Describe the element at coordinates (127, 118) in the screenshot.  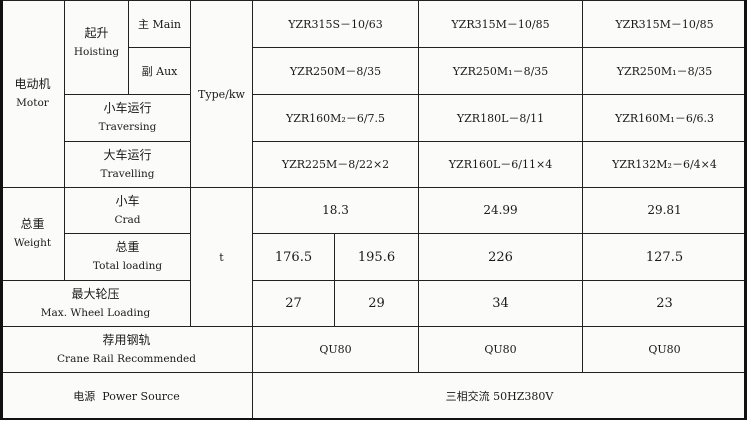
I see `traversing-label: 小车运行 Traversing` at that location.